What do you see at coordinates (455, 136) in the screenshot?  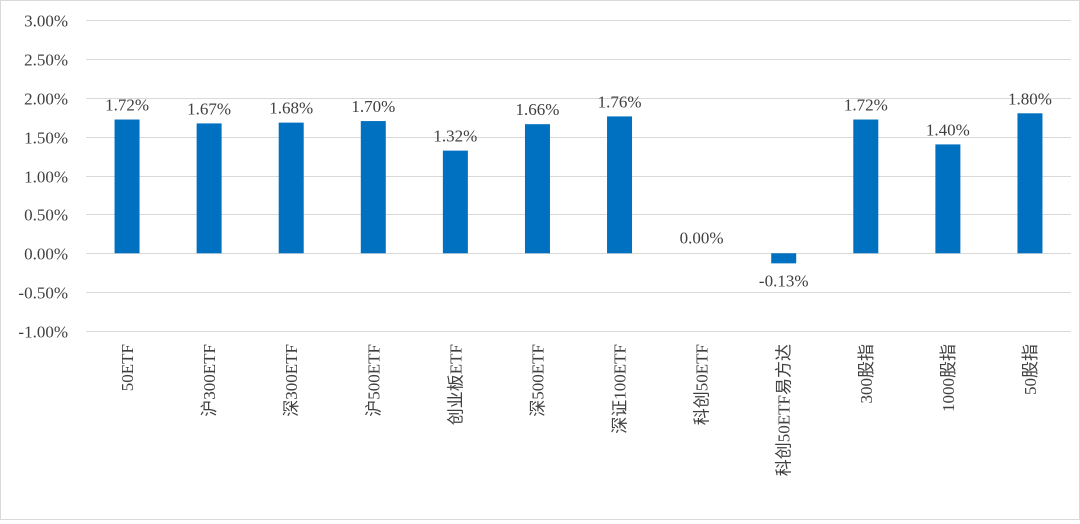 I see `data-label: 1.32%` at bounding box center [455, 136].